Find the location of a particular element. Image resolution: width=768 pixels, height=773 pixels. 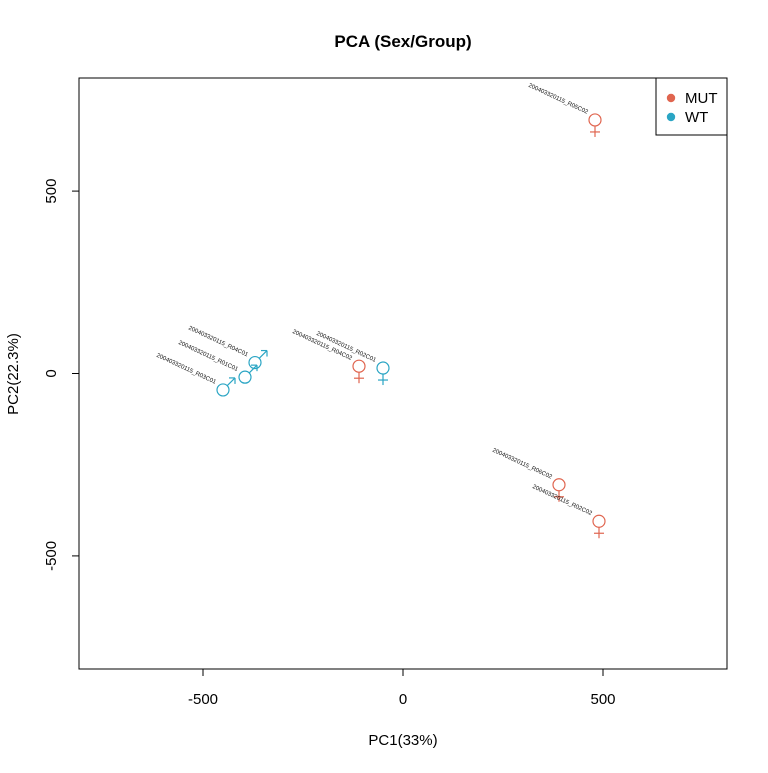

x-tick-label: -500 is located at coordinates (203, 699).